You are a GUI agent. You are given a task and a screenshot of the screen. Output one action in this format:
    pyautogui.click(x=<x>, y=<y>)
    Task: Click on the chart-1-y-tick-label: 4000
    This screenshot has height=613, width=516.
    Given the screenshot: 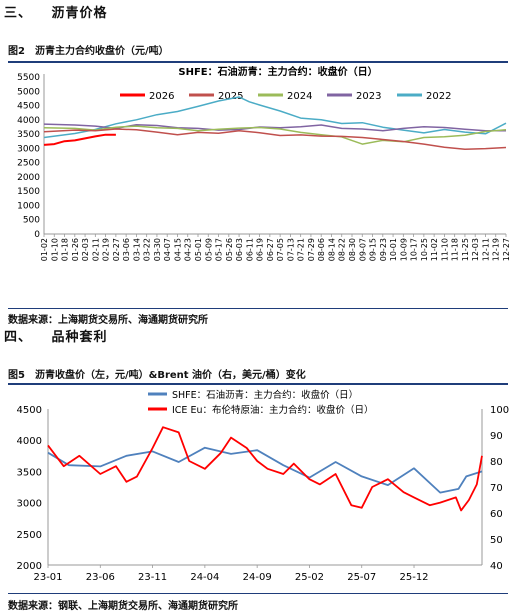 What is the action you would take?
    pyautogui.click(x=28, y=121)
    